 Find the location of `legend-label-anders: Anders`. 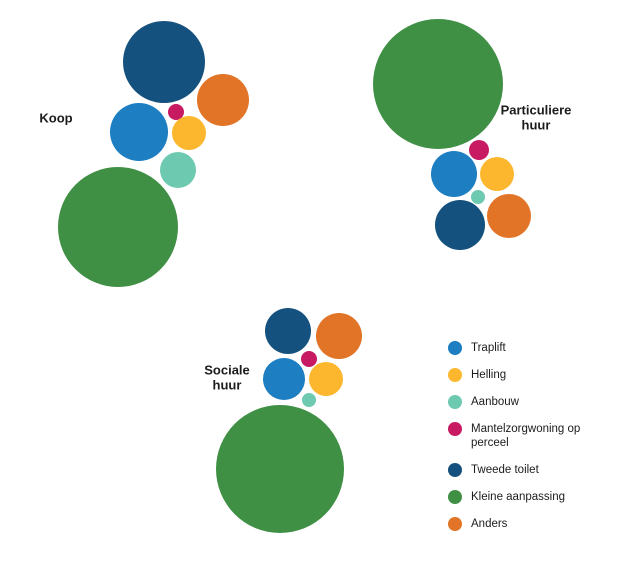

legend-label-anders: Anders is located at coordinates (489, 524).